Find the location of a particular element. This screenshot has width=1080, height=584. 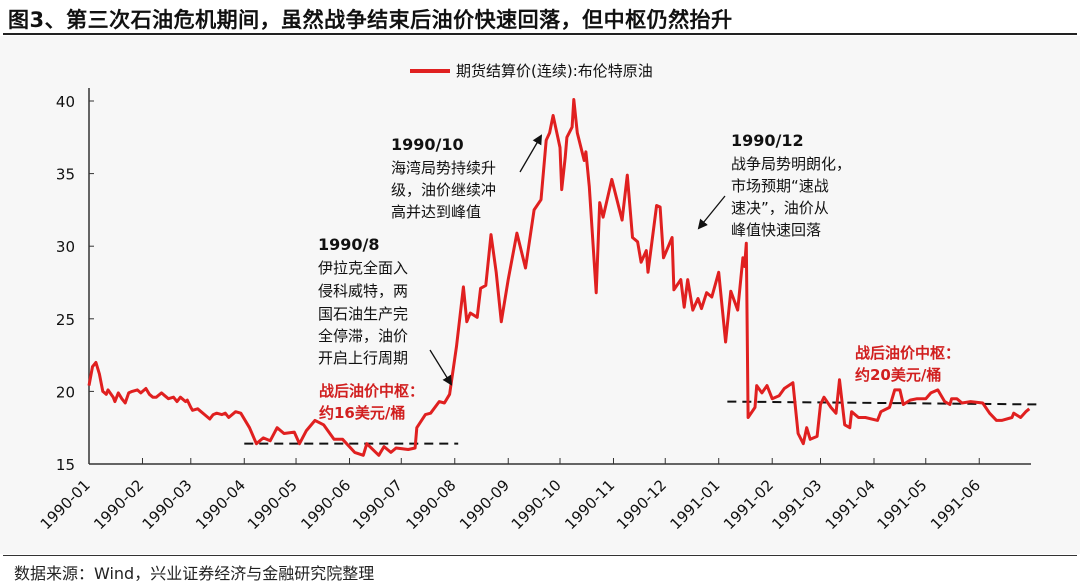

annotation-line: 海湾局势持续升 is located at coordinates (443, 168).